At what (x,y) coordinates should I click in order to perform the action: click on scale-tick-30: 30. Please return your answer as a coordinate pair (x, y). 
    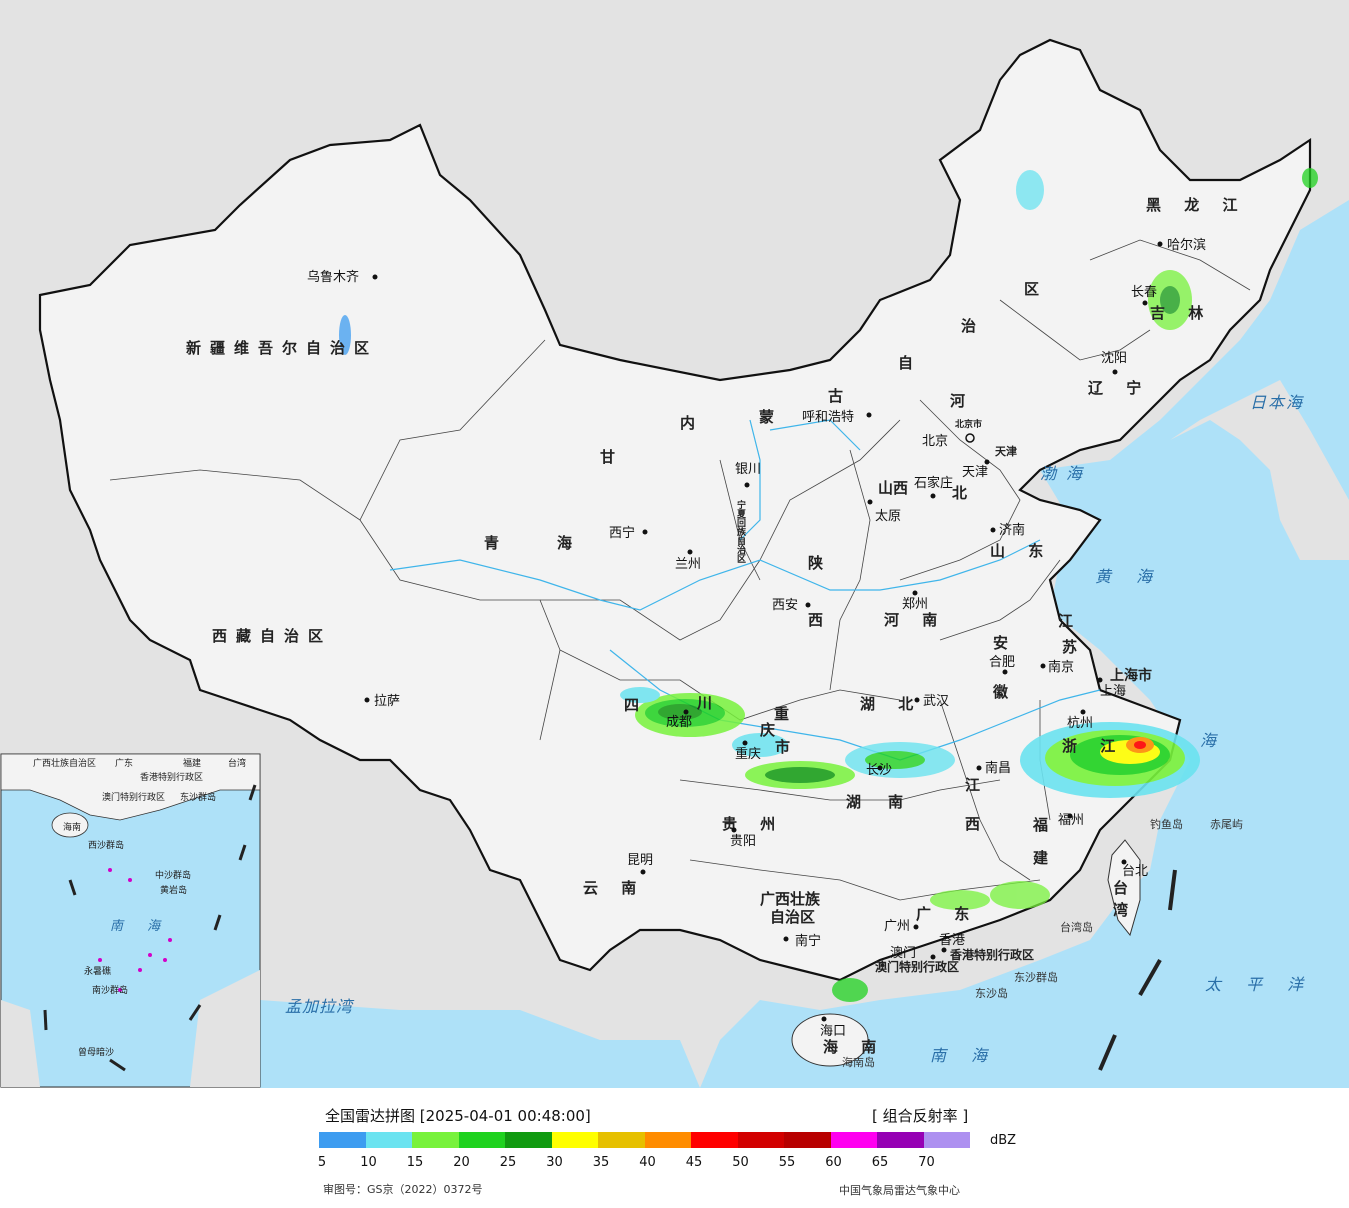
    Looking at the image, I should click on (554, 1162).